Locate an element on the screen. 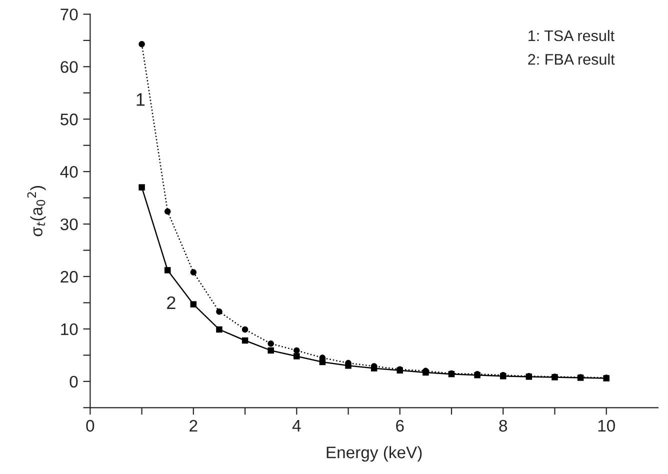 The image size is (668, 474). y-tick-label: 70 is located at coordinates (69, 14).